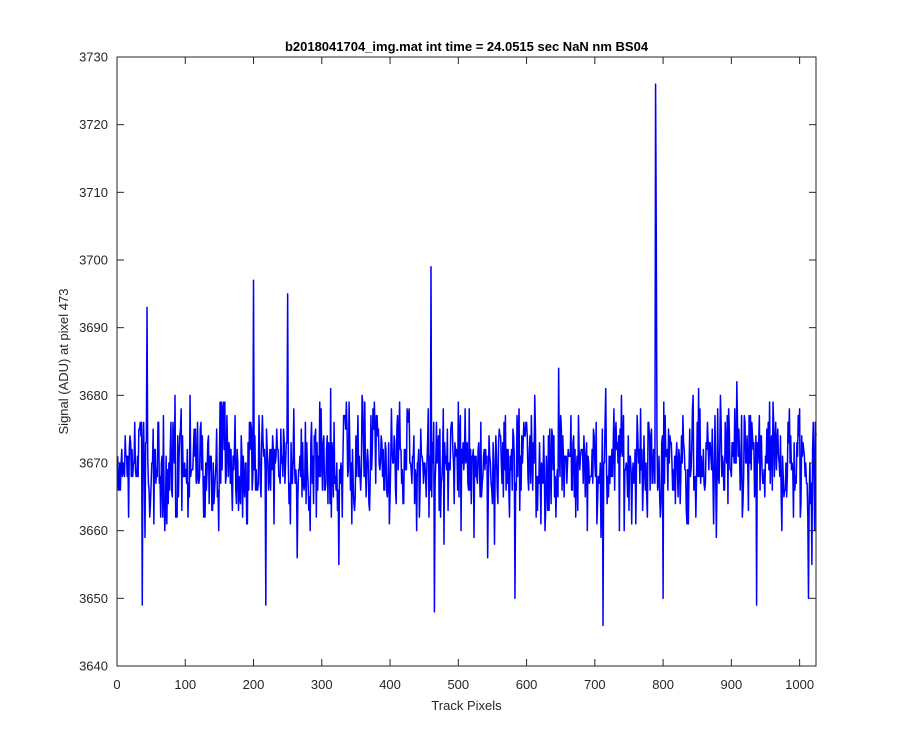 The image size is (900, 750). Describe the element at coordinates (595, 684) in the screenshot. I see `x-tick-label: 700` at that location.